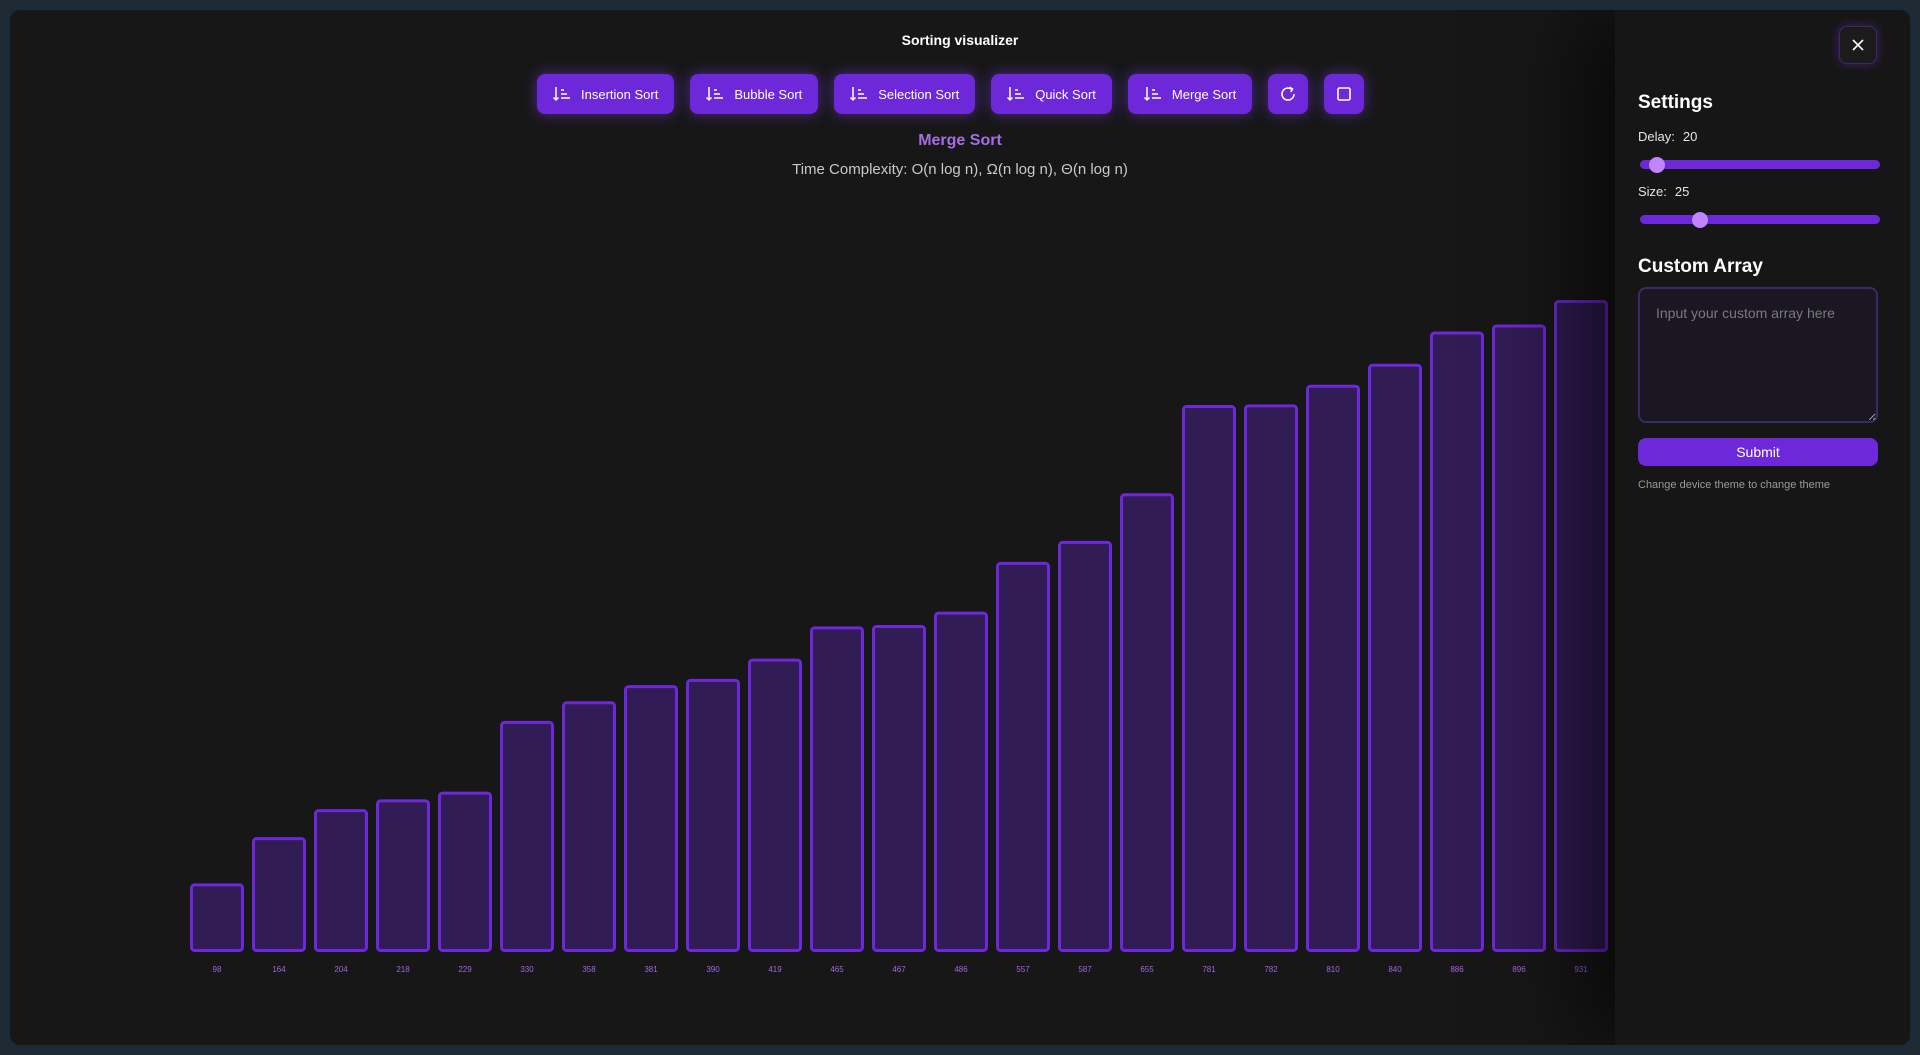 Image resolution: width=1920 pixels, height=1055 pixels. I want to click on reset-button, so click(1288, 94).